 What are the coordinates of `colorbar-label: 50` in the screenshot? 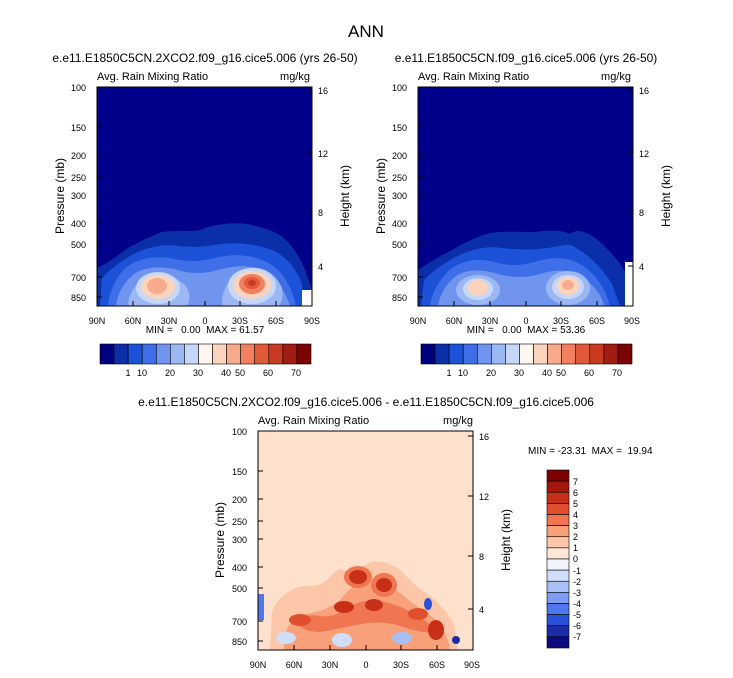 It's located at (561, 373).